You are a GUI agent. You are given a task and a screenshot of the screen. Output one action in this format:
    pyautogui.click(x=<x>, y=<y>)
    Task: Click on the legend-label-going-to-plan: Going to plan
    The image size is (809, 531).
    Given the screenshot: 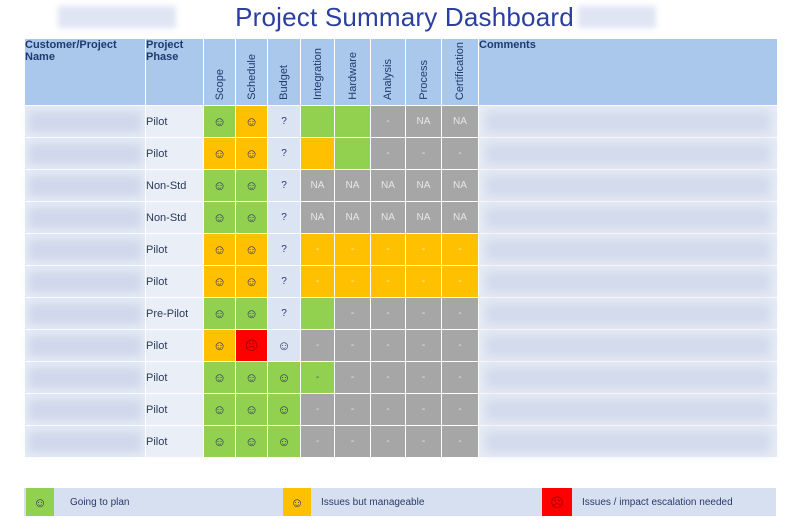 What is the action you would take?
    pyautogui.click(x=100, y=502)
    